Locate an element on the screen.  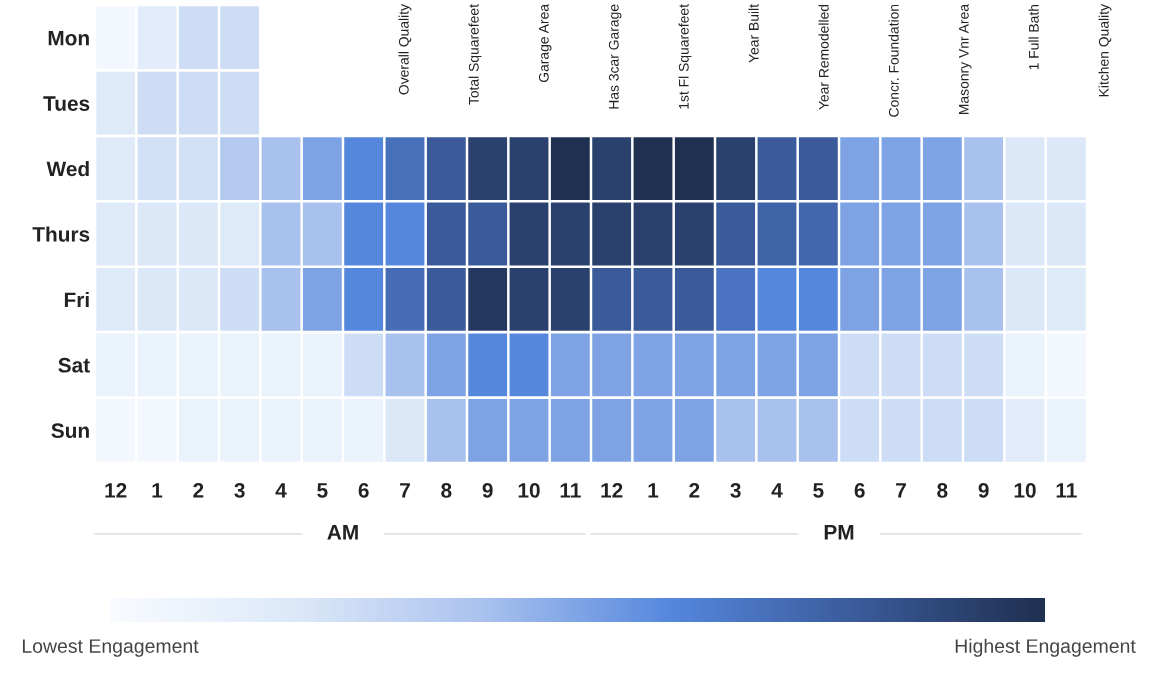
annotation: Has 3car Garage is located at coordinates (615, 56).